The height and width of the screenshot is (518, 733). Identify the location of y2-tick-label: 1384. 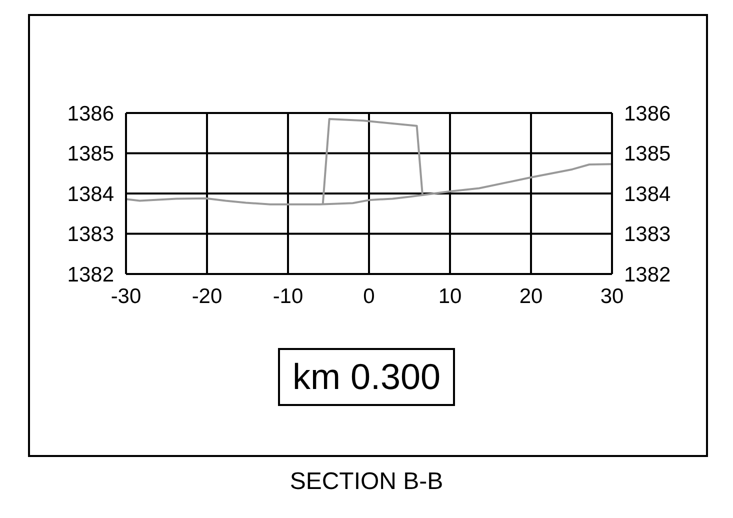
(648, 194).